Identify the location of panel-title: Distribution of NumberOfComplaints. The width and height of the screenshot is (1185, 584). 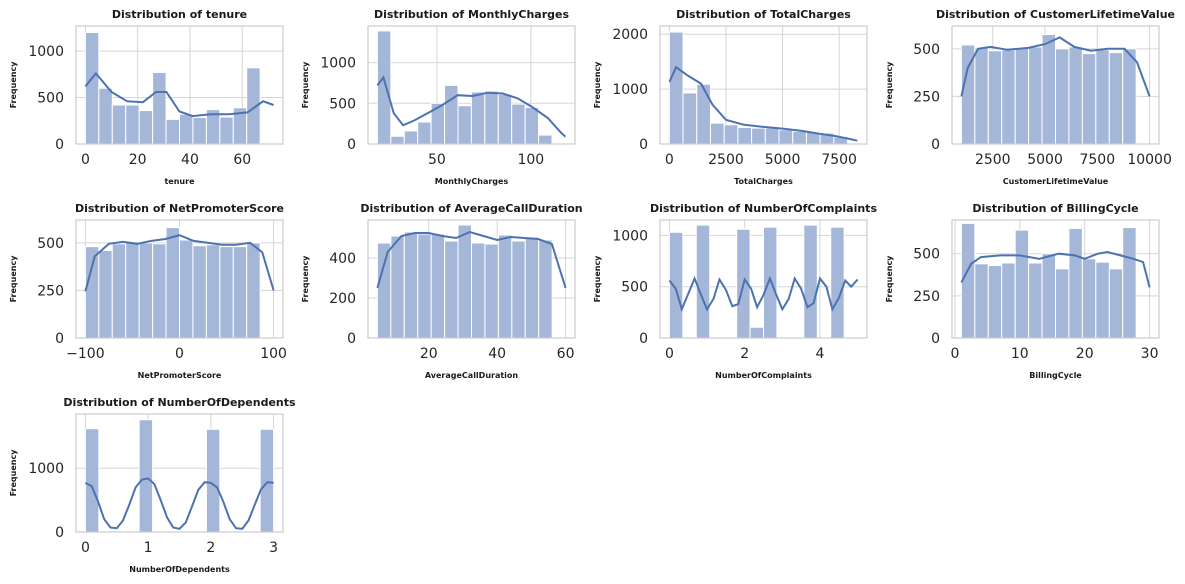
(763, 208).